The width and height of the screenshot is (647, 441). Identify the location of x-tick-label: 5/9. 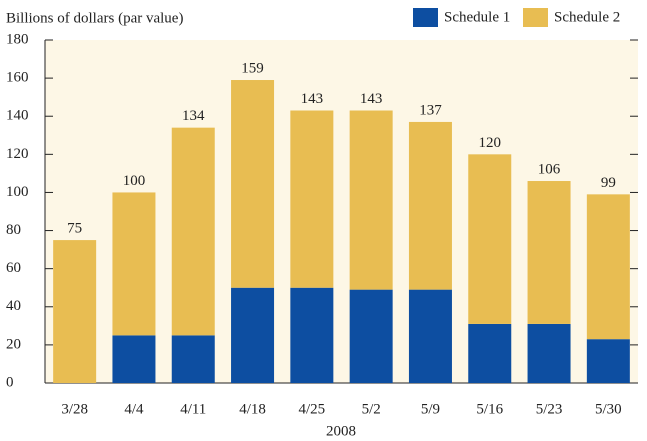
(430, 409).